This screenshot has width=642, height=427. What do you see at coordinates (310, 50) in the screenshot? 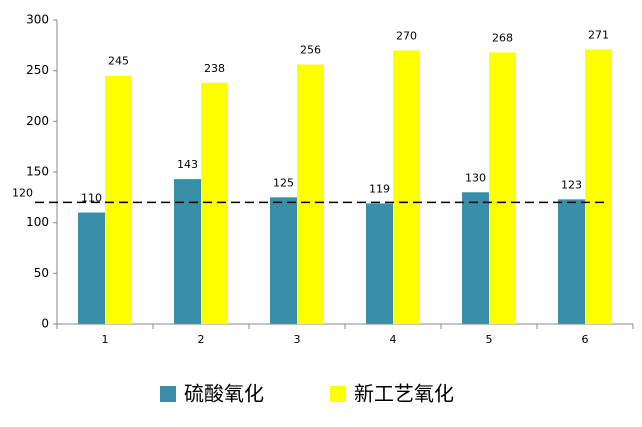
I see `value-label: 256` at bounding box center [310, 50].